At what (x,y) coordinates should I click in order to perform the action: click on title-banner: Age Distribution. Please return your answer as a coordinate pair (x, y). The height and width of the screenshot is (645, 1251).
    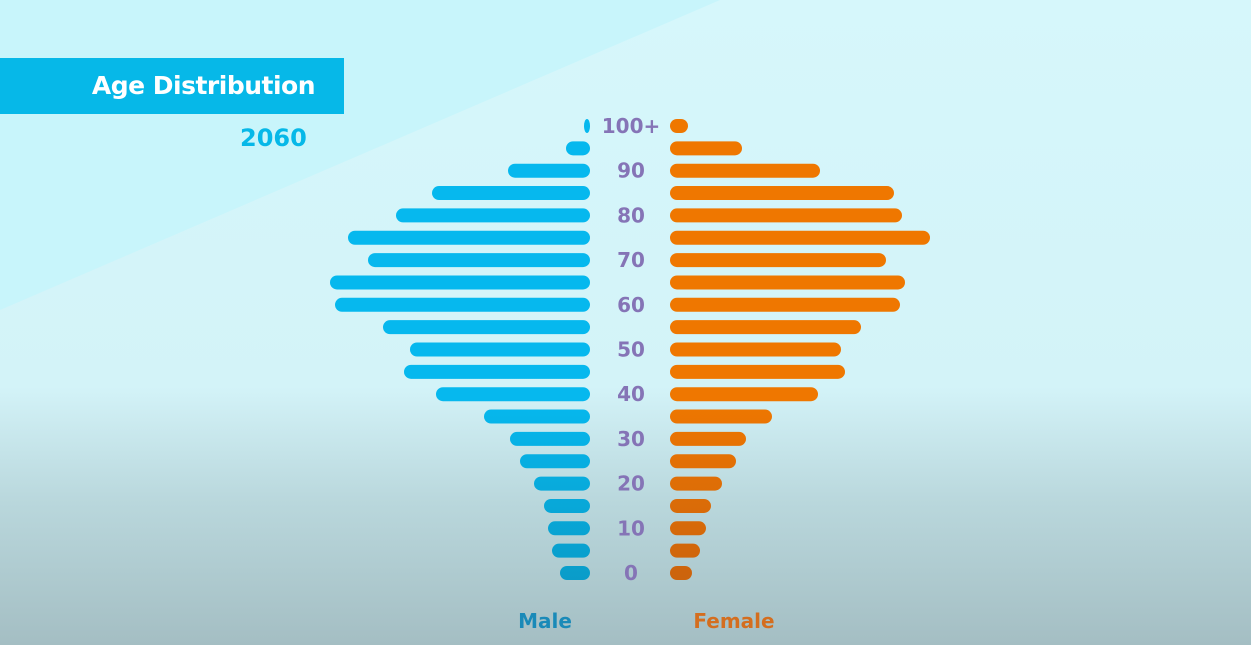
    Looking at the image, I should click on (172, 86).